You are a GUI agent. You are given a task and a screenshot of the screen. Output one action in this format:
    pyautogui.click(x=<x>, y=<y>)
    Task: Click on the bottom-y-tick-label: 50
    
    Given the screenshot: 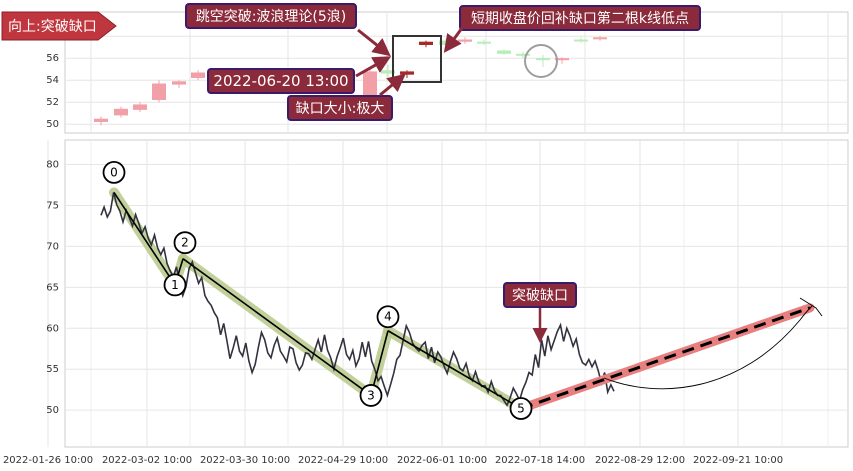 What is the action you would take?
    pyautogui.click(x=52, y=410)
    